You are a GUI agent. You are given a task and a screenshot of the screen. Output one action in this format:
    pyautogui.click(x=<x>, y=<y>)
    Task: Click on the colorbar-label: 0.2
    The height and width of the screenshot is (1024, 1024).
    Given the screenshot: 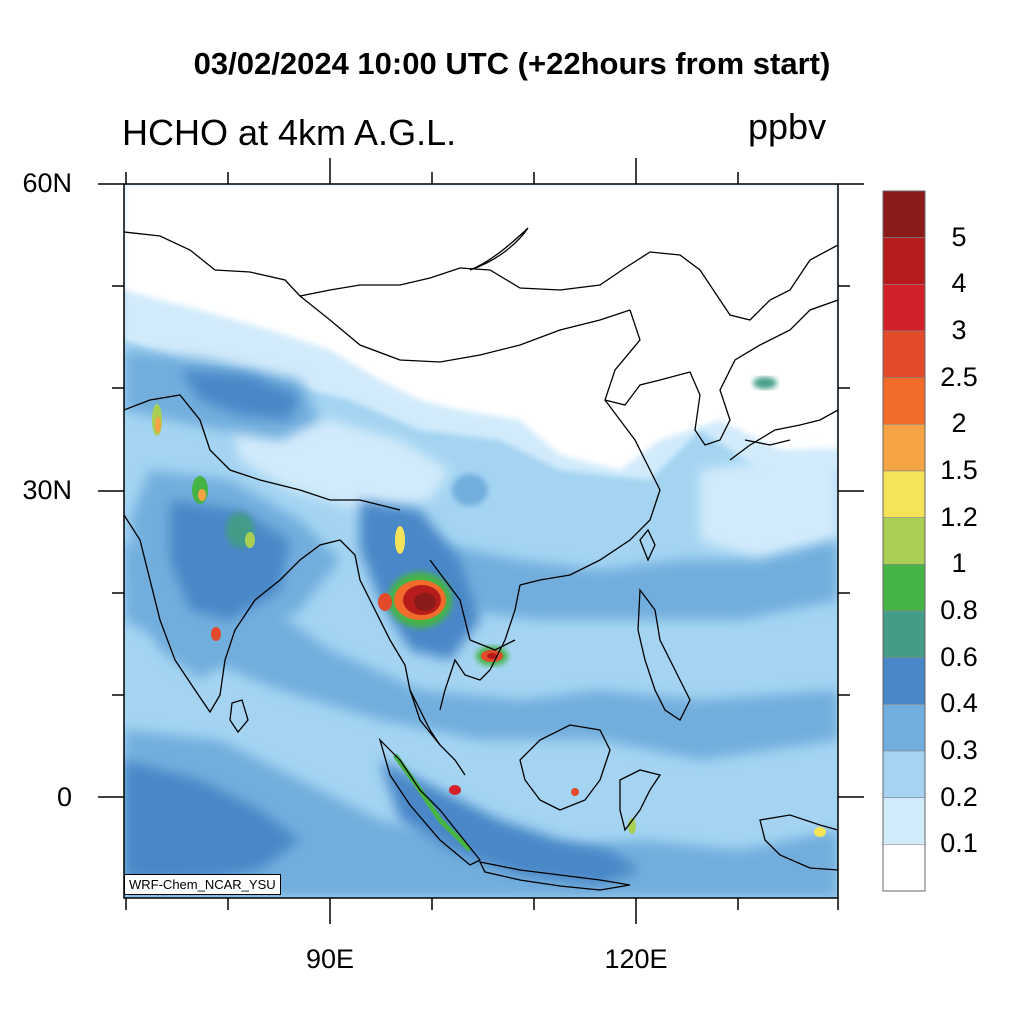 What is the action you would take?
    pyautogui.click(x=959, y=796)
    